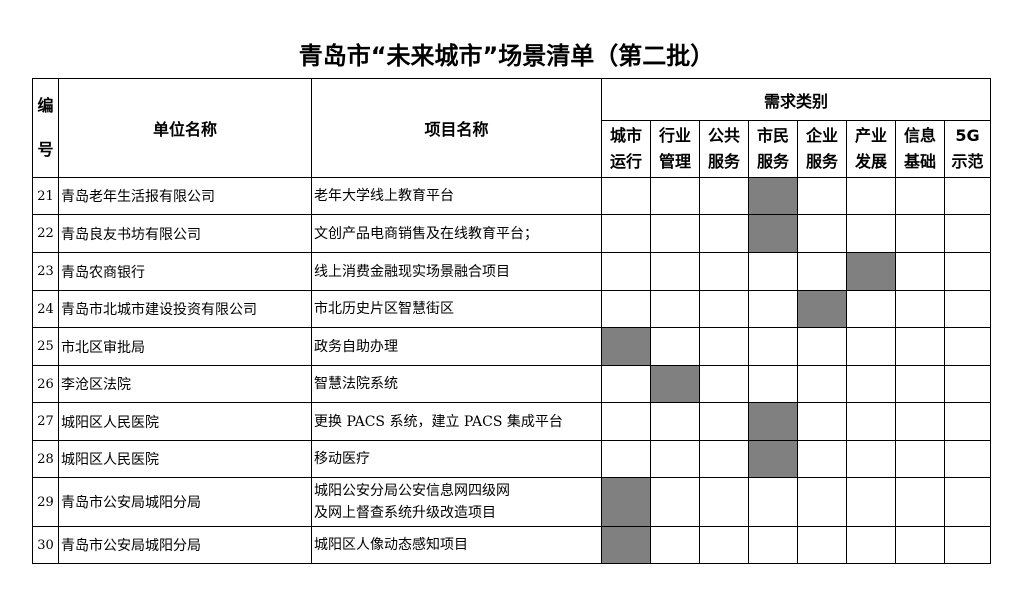 This screenshot has height=591, width=1013. What do you see at coordinates (511, 196) in the screenshot?
I see `table-row: 21 青岛老年生活报有限公司 老年大学线上教育平台` at bounding box center [511, 196].